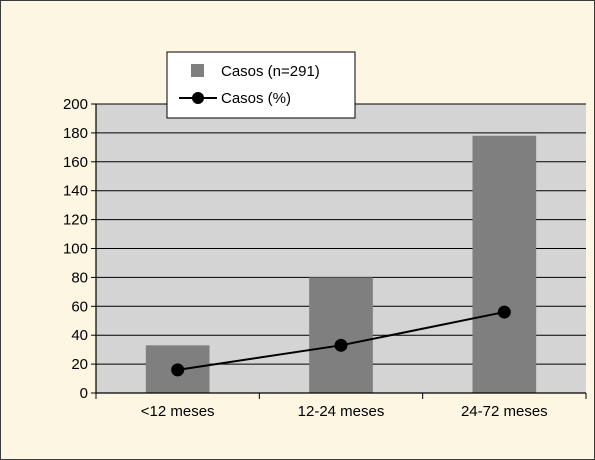 This screenshot has width=595, height=460. Describe the element at coordinates (341, 411) in the screenshot. I see `x-tick-label: 12-24 meses` at that location.